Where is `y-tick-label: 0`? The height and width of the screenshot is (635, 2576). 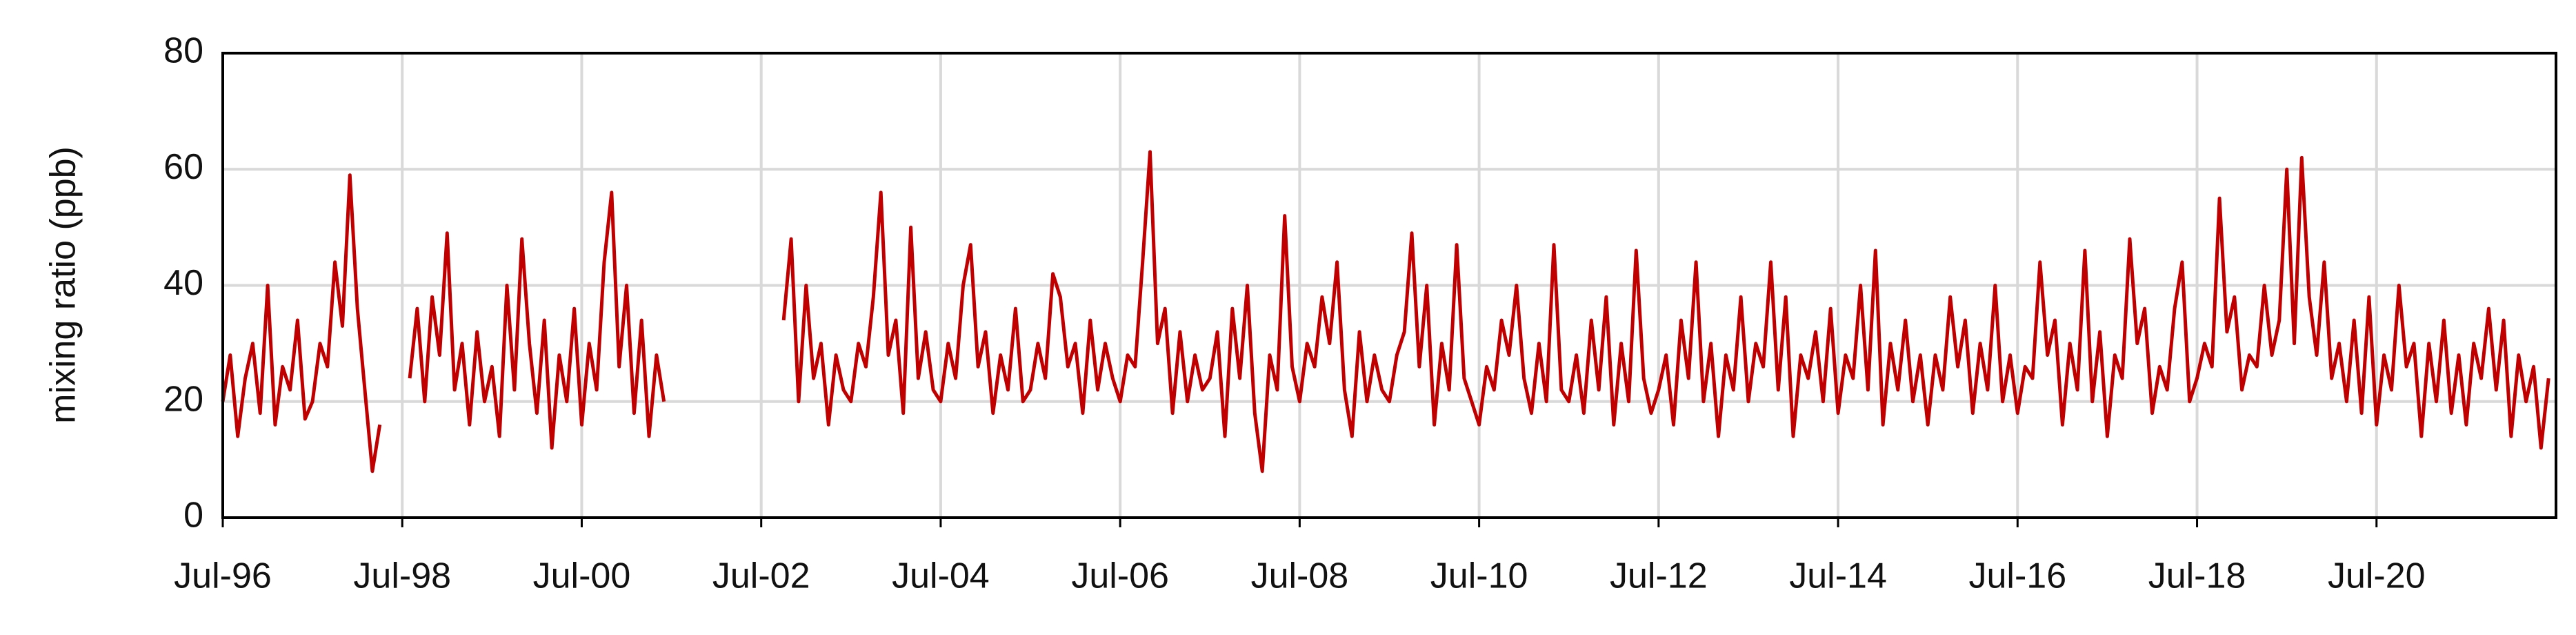 y-tick-label: 0 is located at coordinates (193, 516).